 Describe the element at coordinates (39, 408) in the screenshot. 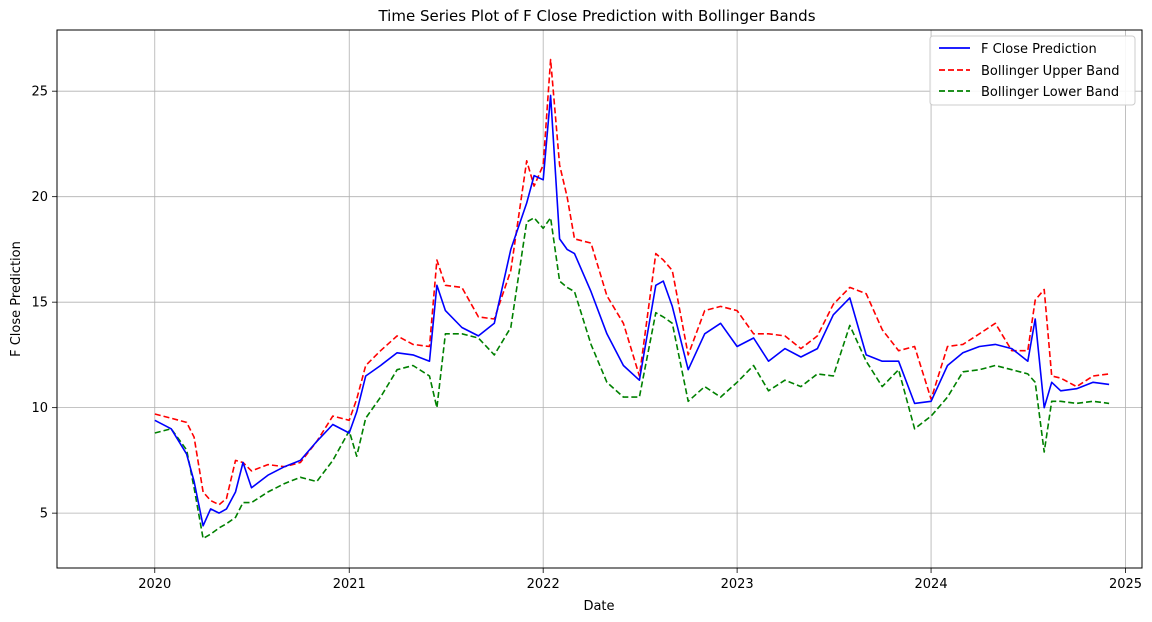

I see `y-tick-label: 10` at that location.